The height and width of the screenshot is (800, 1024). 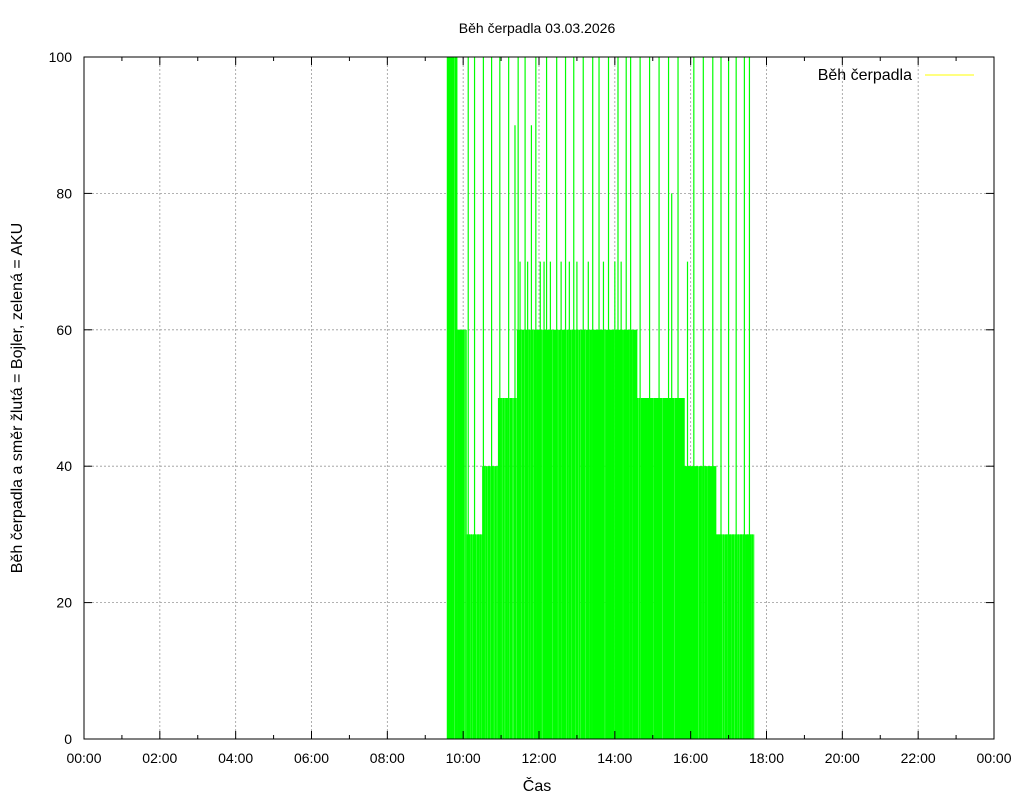 I want to click on y-tick-label: 100, so click(x=61, y=57).